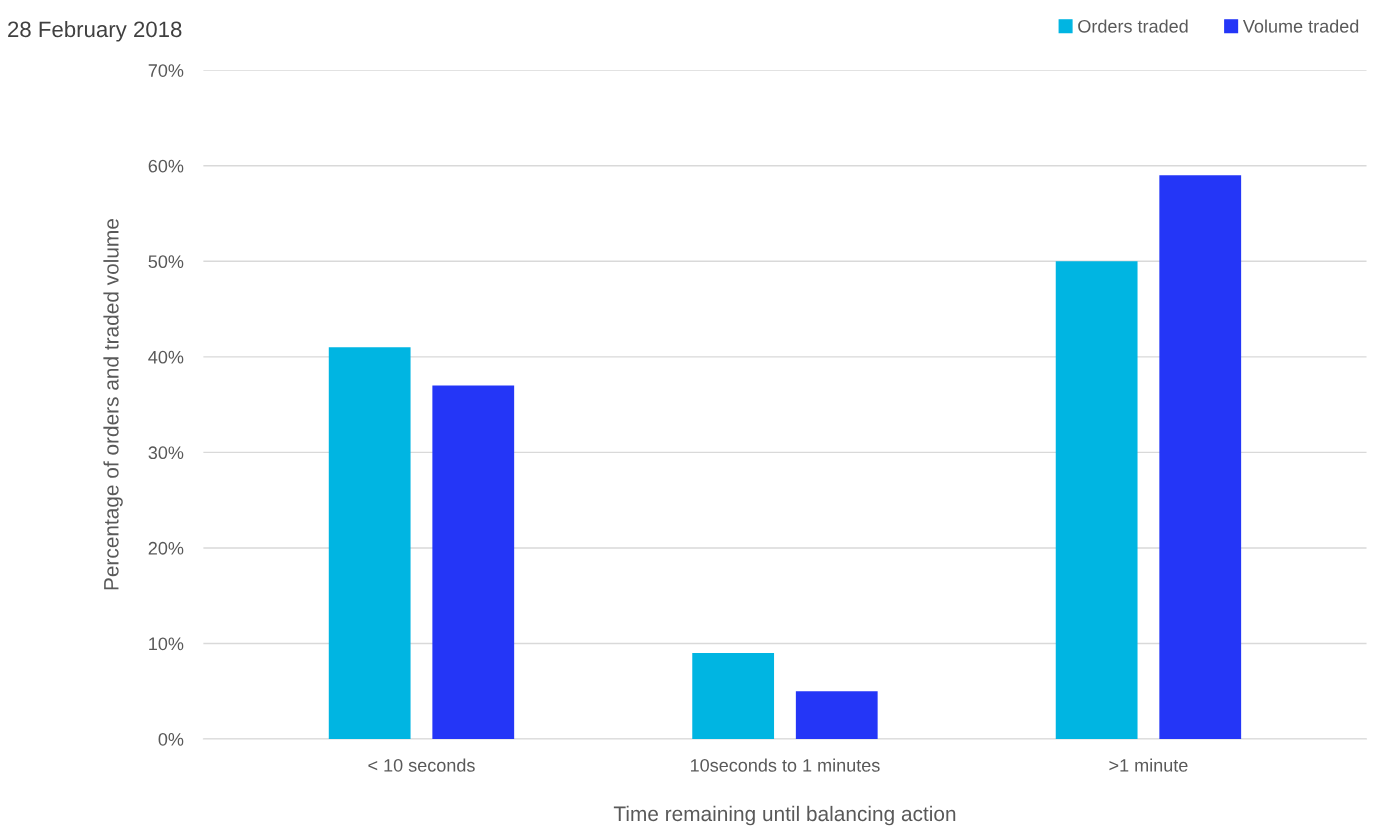 Image resolution: width=1393 pixels, height=836 pixels. I want to click on y-tick-label: 50%, so click(166, 262).